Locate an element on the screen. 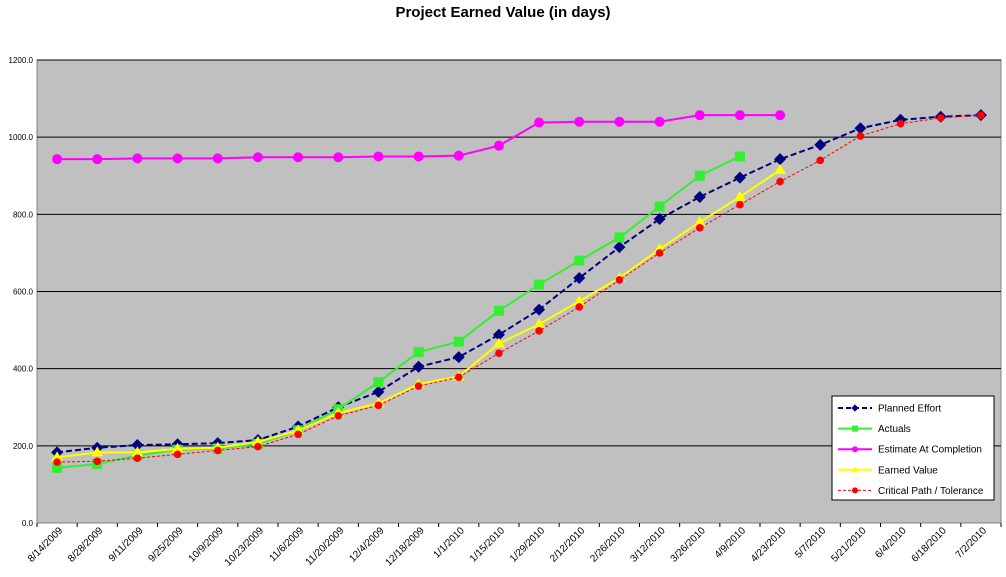 This screenshot has height=577, width=1006. legend-item: Critical Path / Tolerance is located at coordinates (911, 491).